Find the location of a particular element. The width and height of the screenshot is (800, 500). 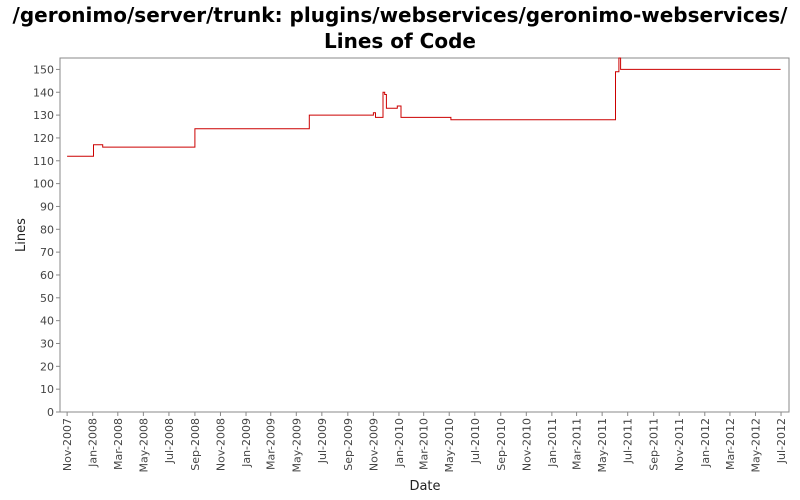

x-tick-label: Jan-2012 is located at coordinates (705, 443).